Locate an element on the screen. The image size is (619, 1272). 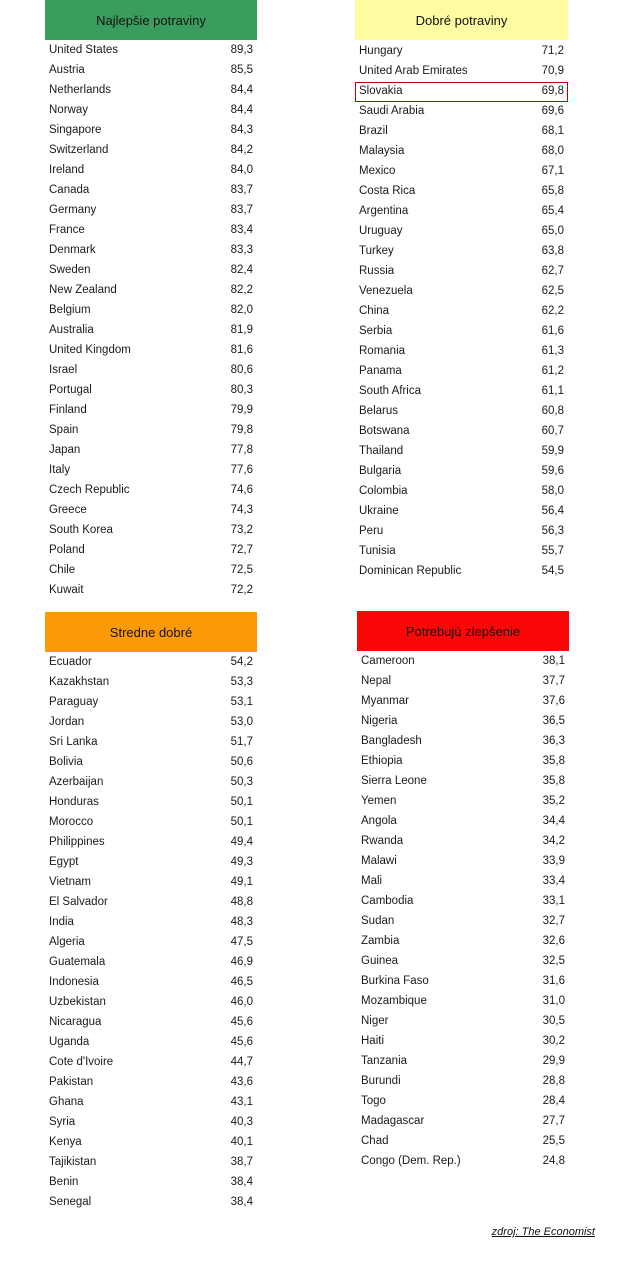
country-score: 82,0 is located at coordinates (241, 310).